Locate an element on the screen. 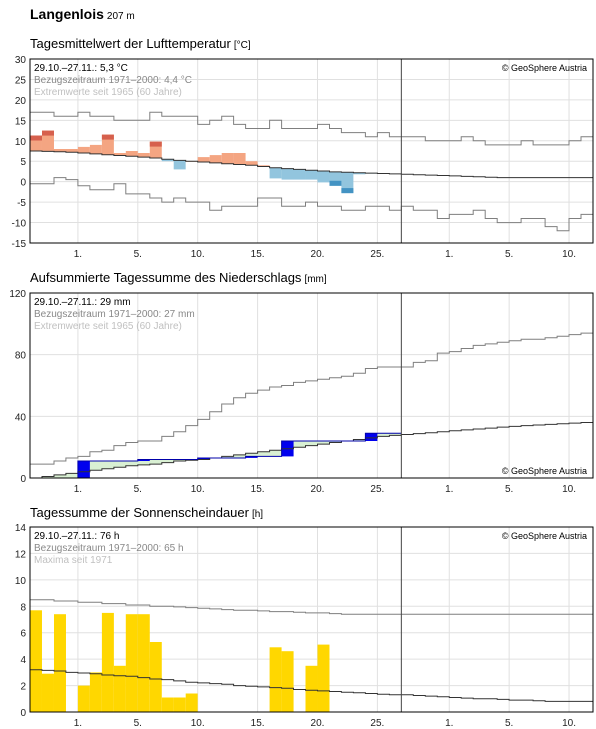  y-tick-label: 25 is located at coordinates (21, 80).